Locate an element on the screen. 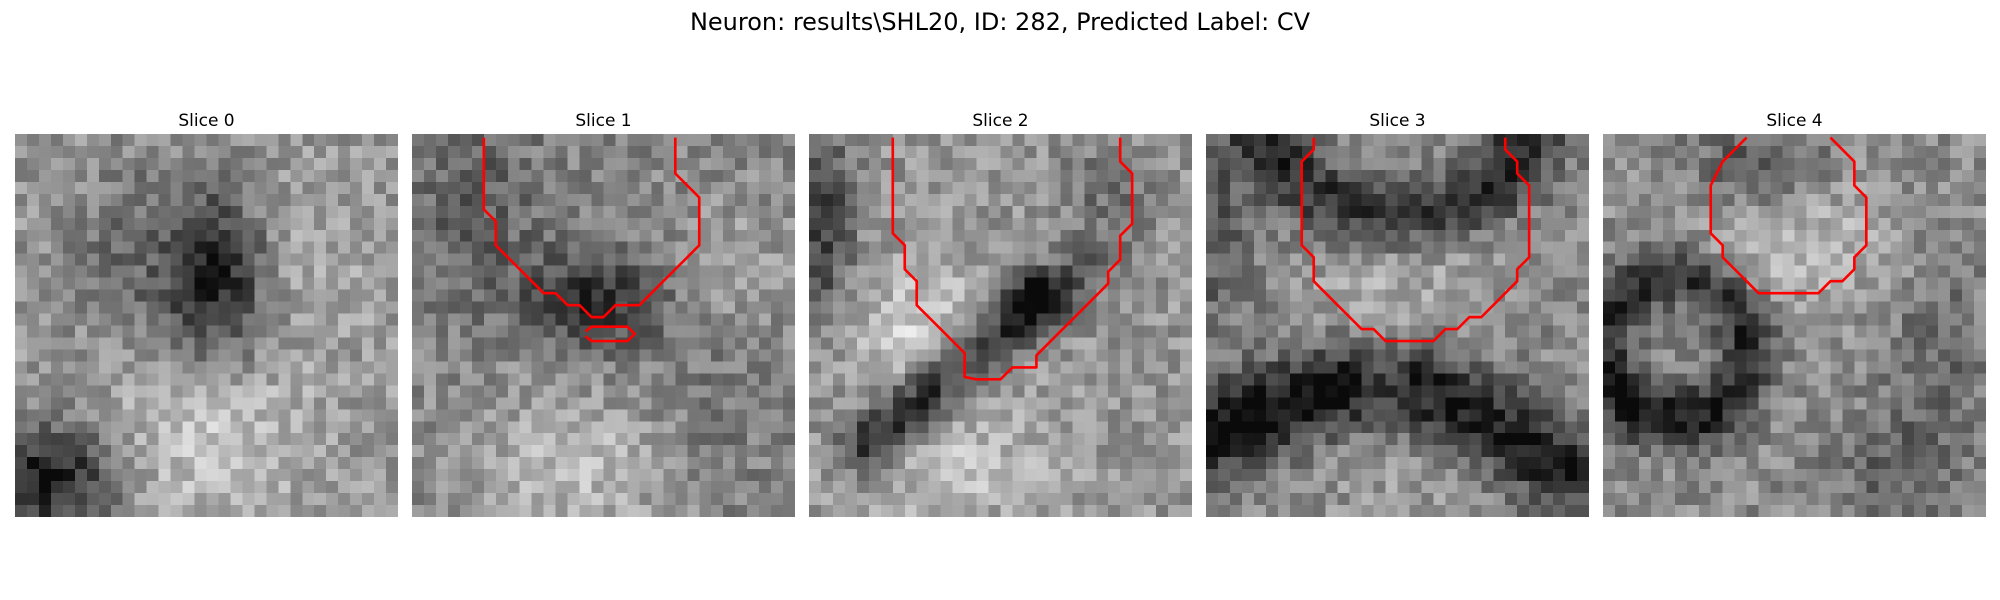  slice-title-0: Slice 0 is located at coordinates (206, 121).